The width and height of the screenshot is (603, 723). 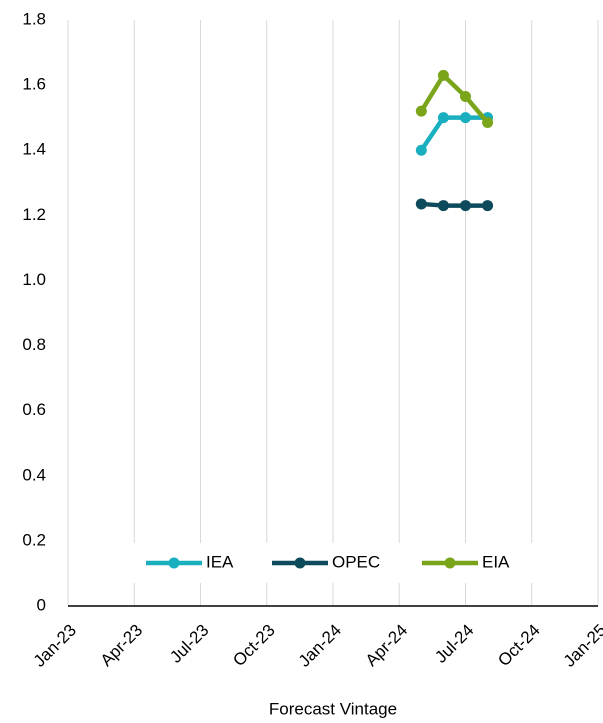 What do you see at coordinates (41, 604) in the screenshot?
I see `y-tick-label: 0` at bounding box center [41, 604].